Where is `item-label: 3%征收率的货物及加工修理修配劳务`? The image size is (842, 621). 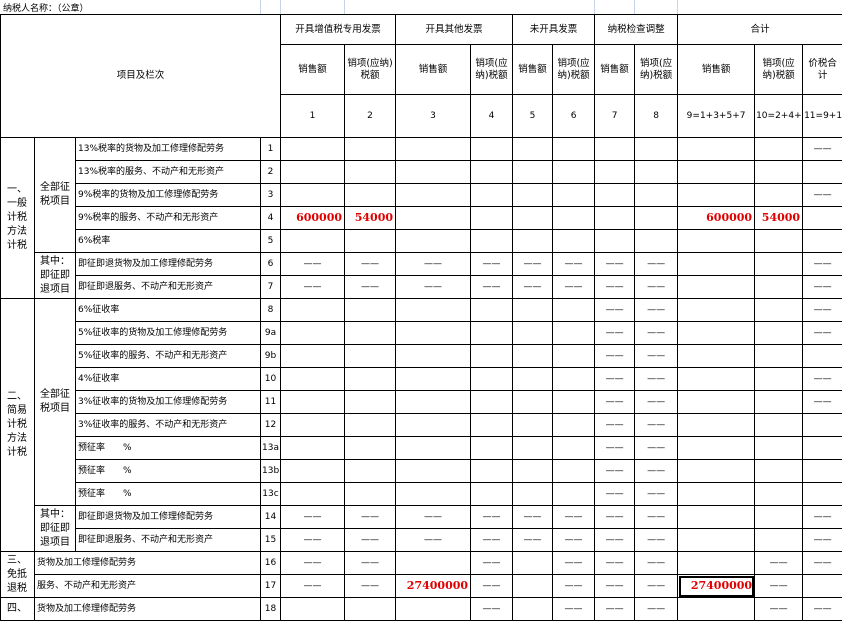 item-label: 3%征收率的货物及加工修理修配劳务 is located at coordinates (168, 402).